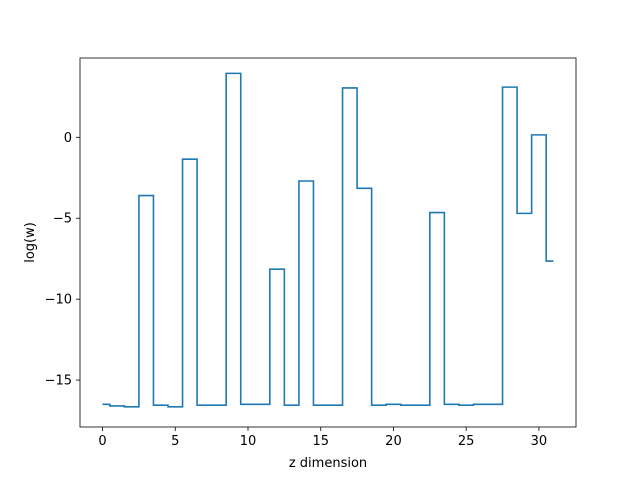 Image resolution: width=640 pixels, height=480 pixels. I want to click on x-axis-ticks: 0 5 10 15 20 25 30, so click(322, 438).